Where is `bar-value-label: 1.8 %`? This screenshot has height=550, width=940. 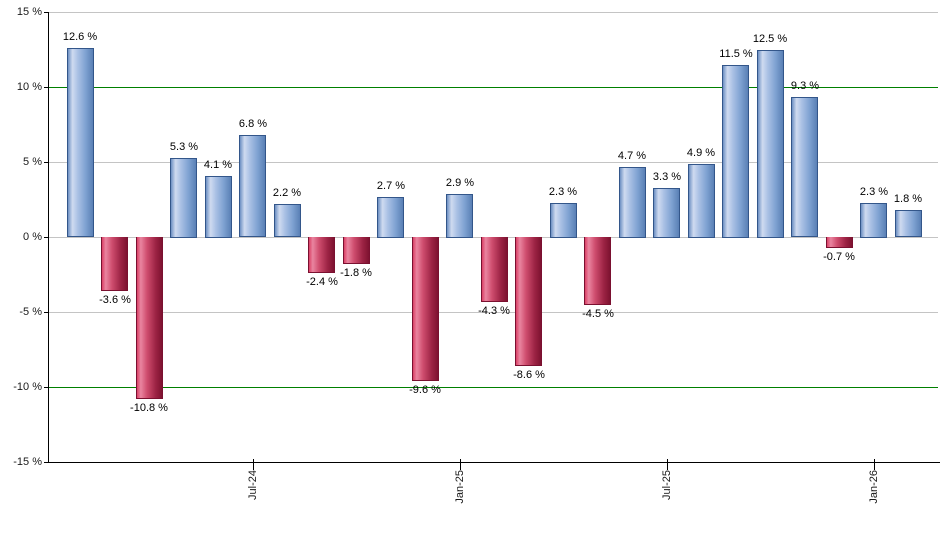
bar-value-label: 1.8 % is located at coordinates (908, 199).